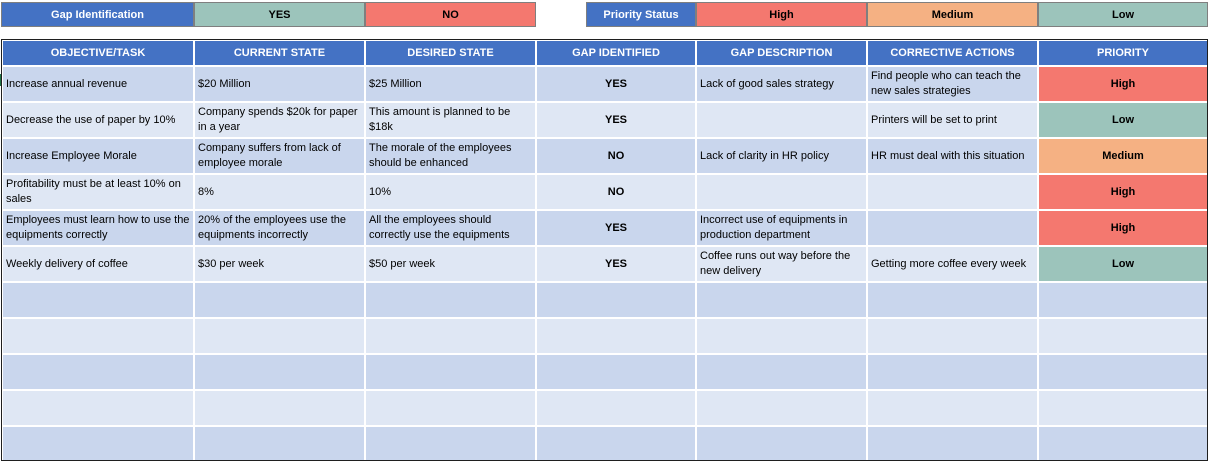 This screenshot has width=1209, height=462. I want to click on column-header-gap-description: GAP DESCRIPTION, so click(781, 53).